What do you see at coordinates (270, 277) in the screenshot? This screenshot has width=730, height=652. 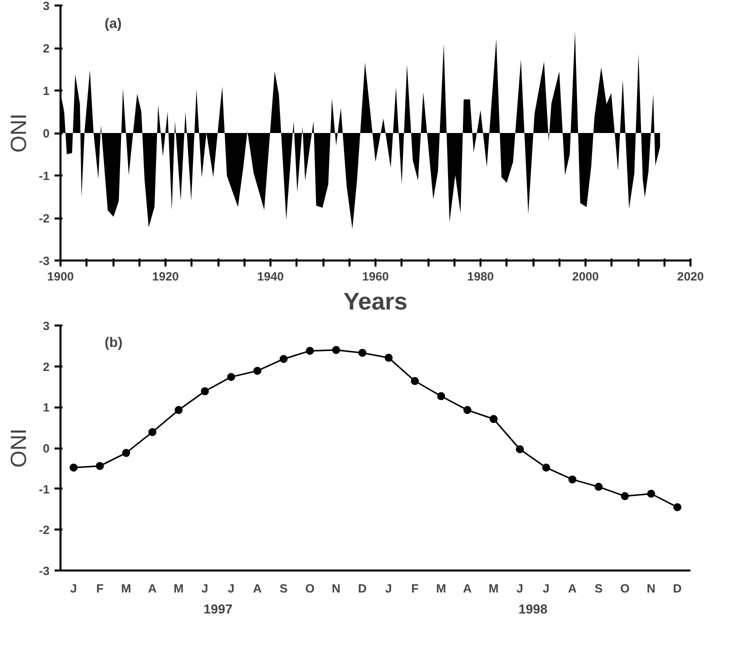 I see `x-tick-label: 1940` at bounding box center [270, 277].